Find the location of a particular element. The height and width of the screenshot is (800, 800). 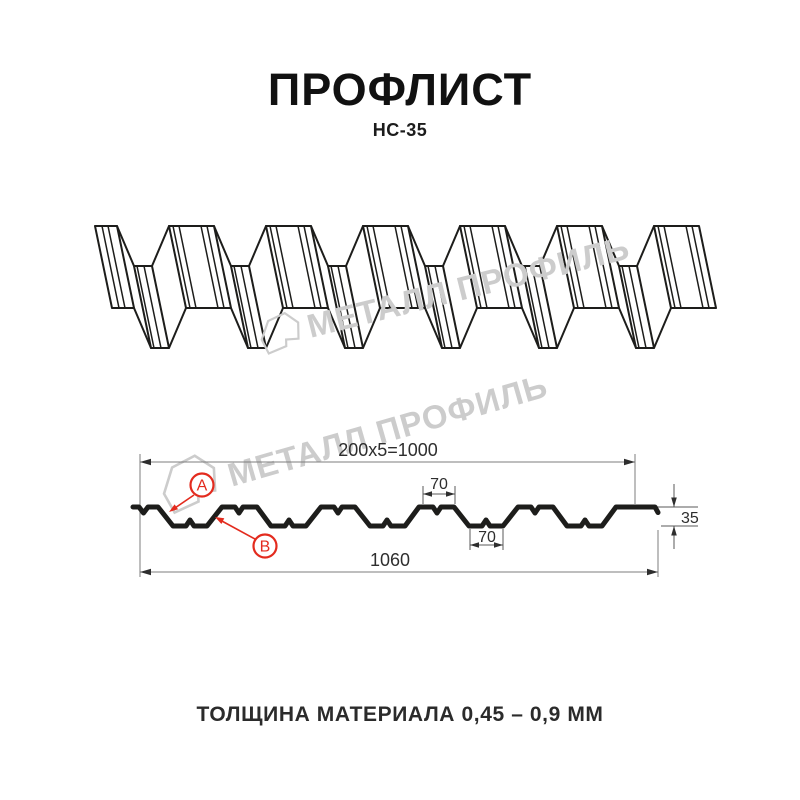

callout-a-label: A is located at coordinates (202, 486).